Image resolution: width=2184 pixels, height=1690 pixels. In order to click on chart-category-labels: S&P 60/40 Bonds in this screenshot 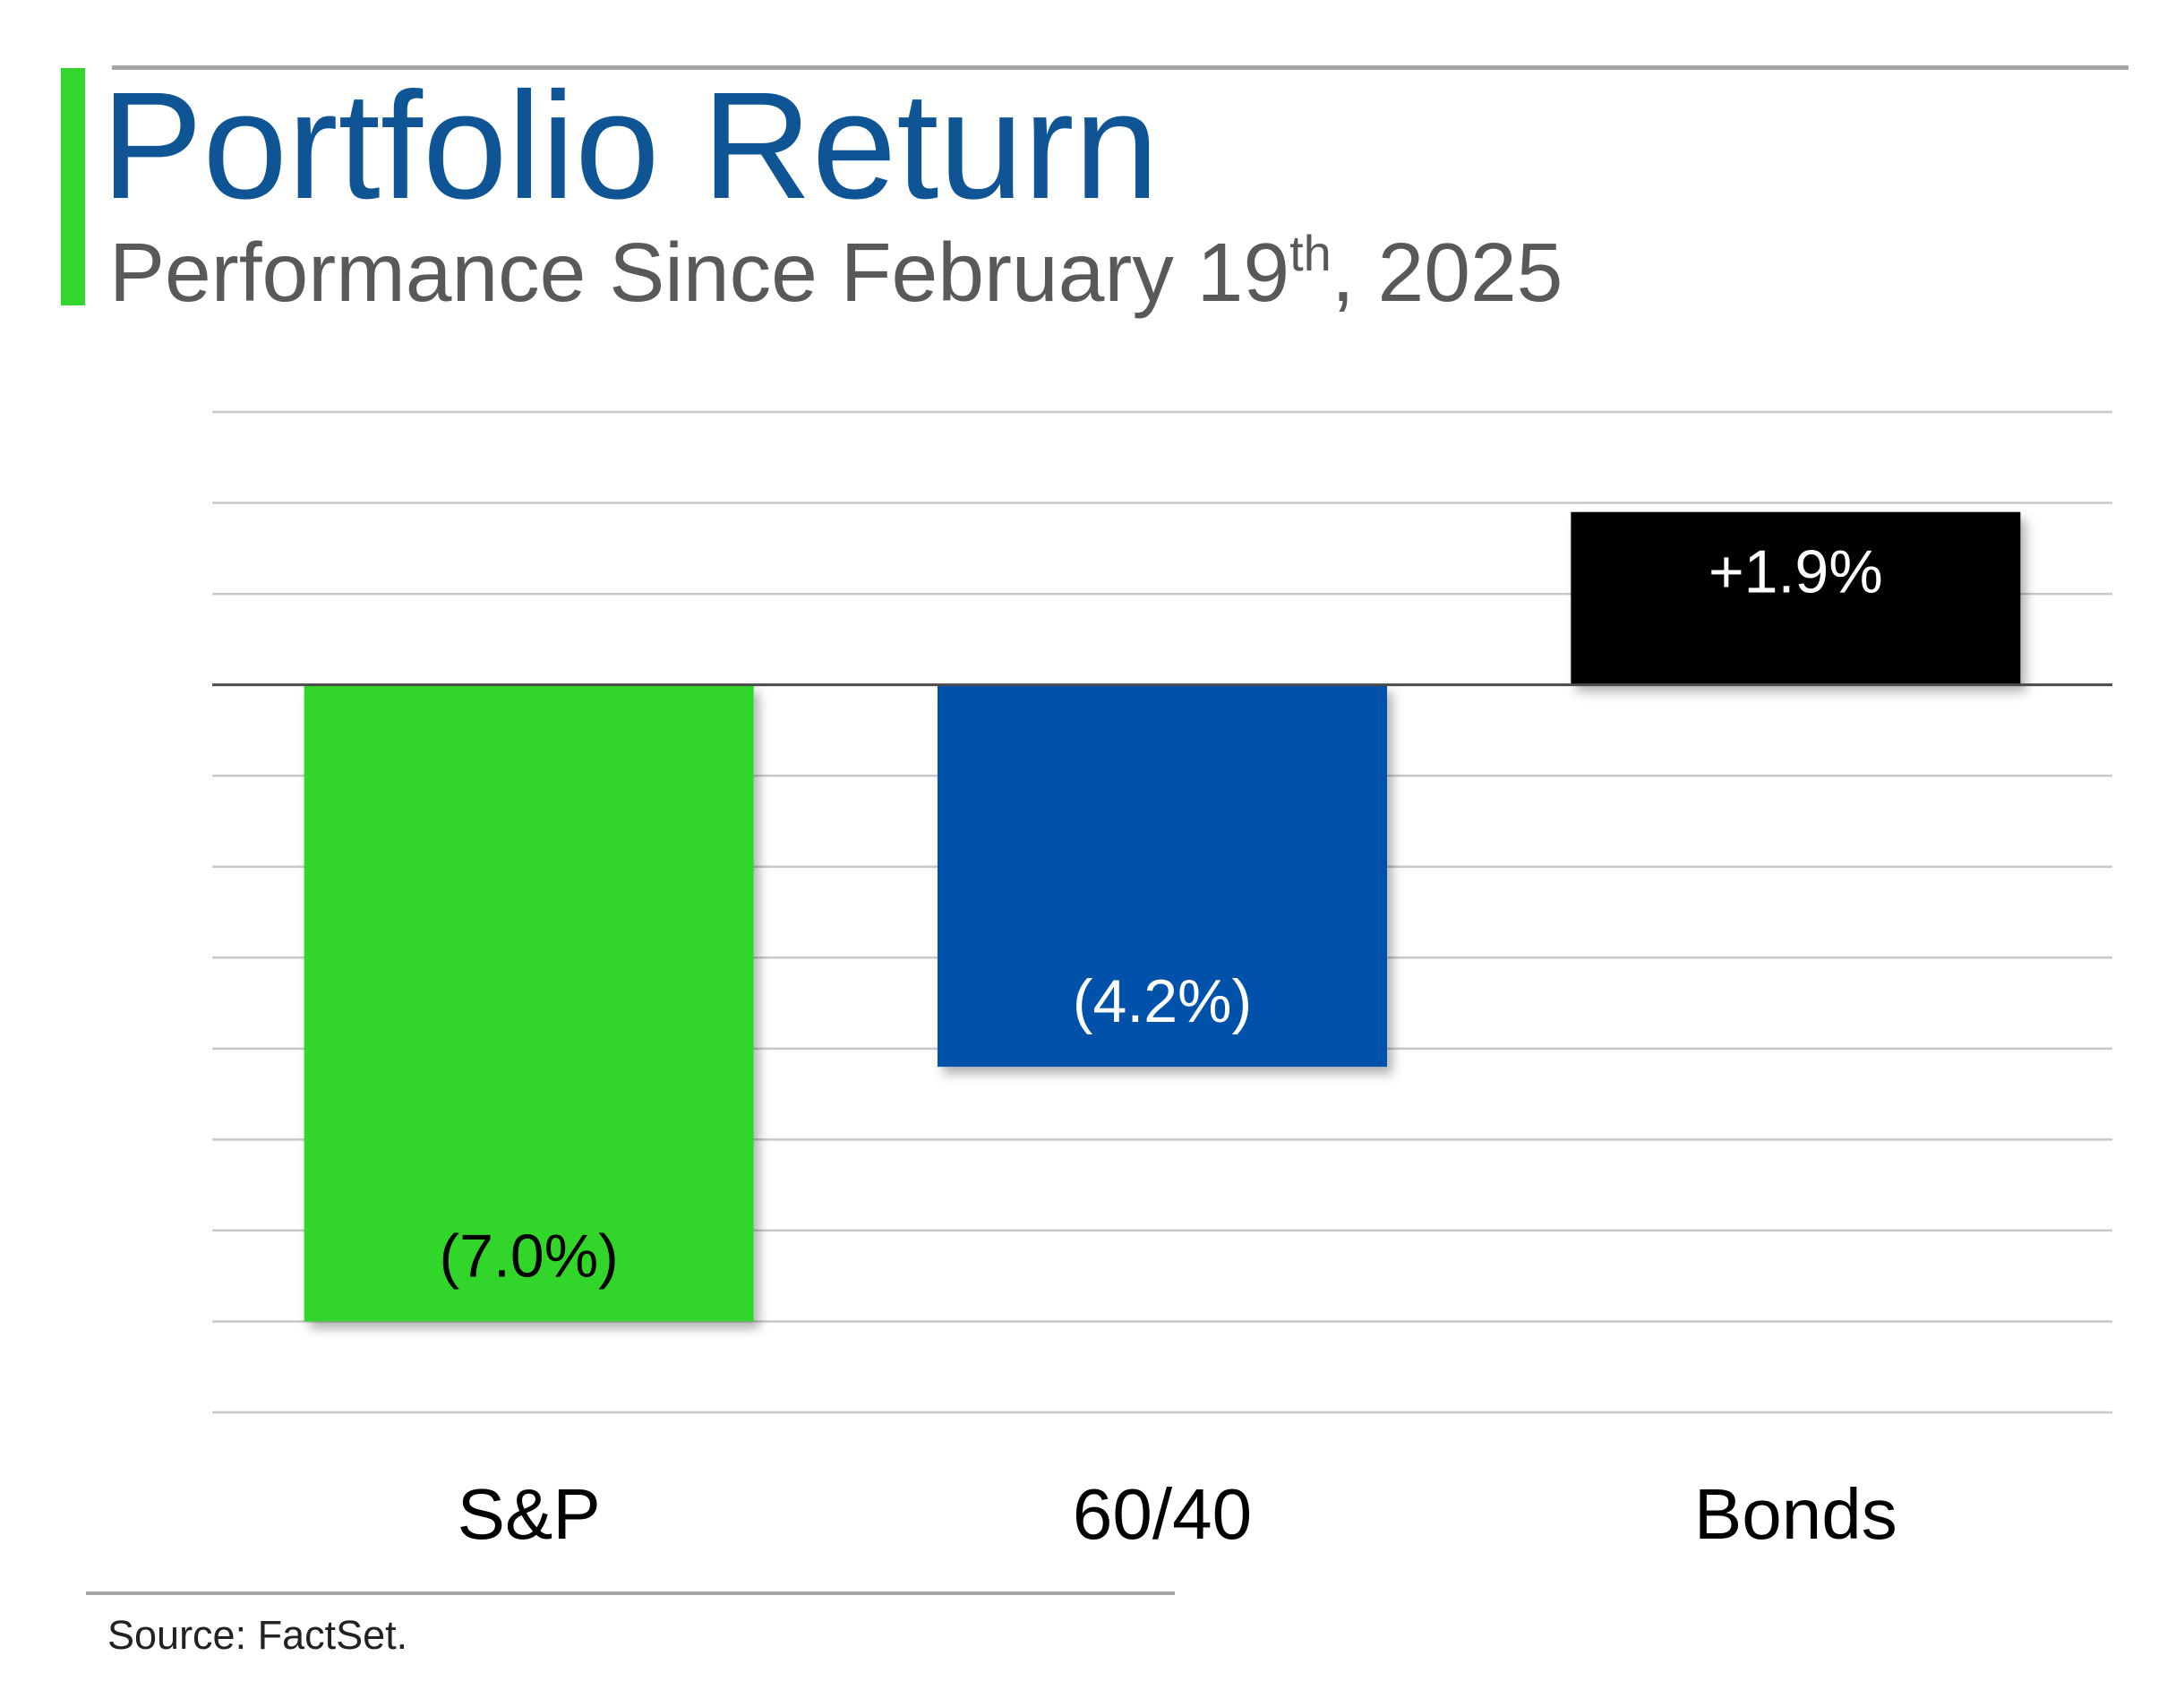, I will do `click(1177, 1514)`.